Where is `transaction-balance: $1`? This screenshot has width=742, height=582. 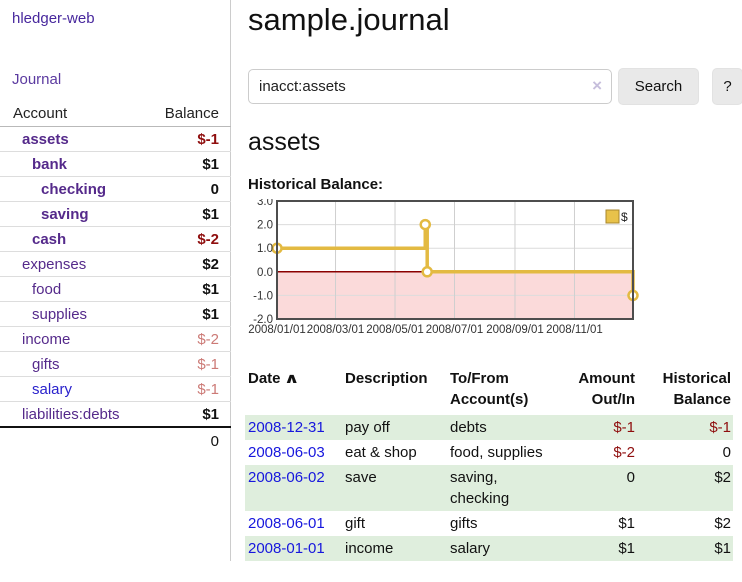
transaction-balance: $1 is located at coordinates (722, 548).